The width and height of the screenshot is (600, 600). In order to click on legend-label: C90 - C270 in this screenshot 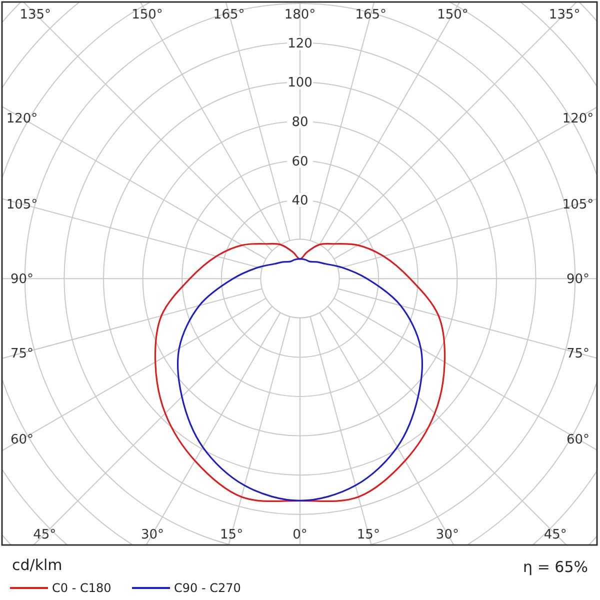, I will do `click(207, 588)`.